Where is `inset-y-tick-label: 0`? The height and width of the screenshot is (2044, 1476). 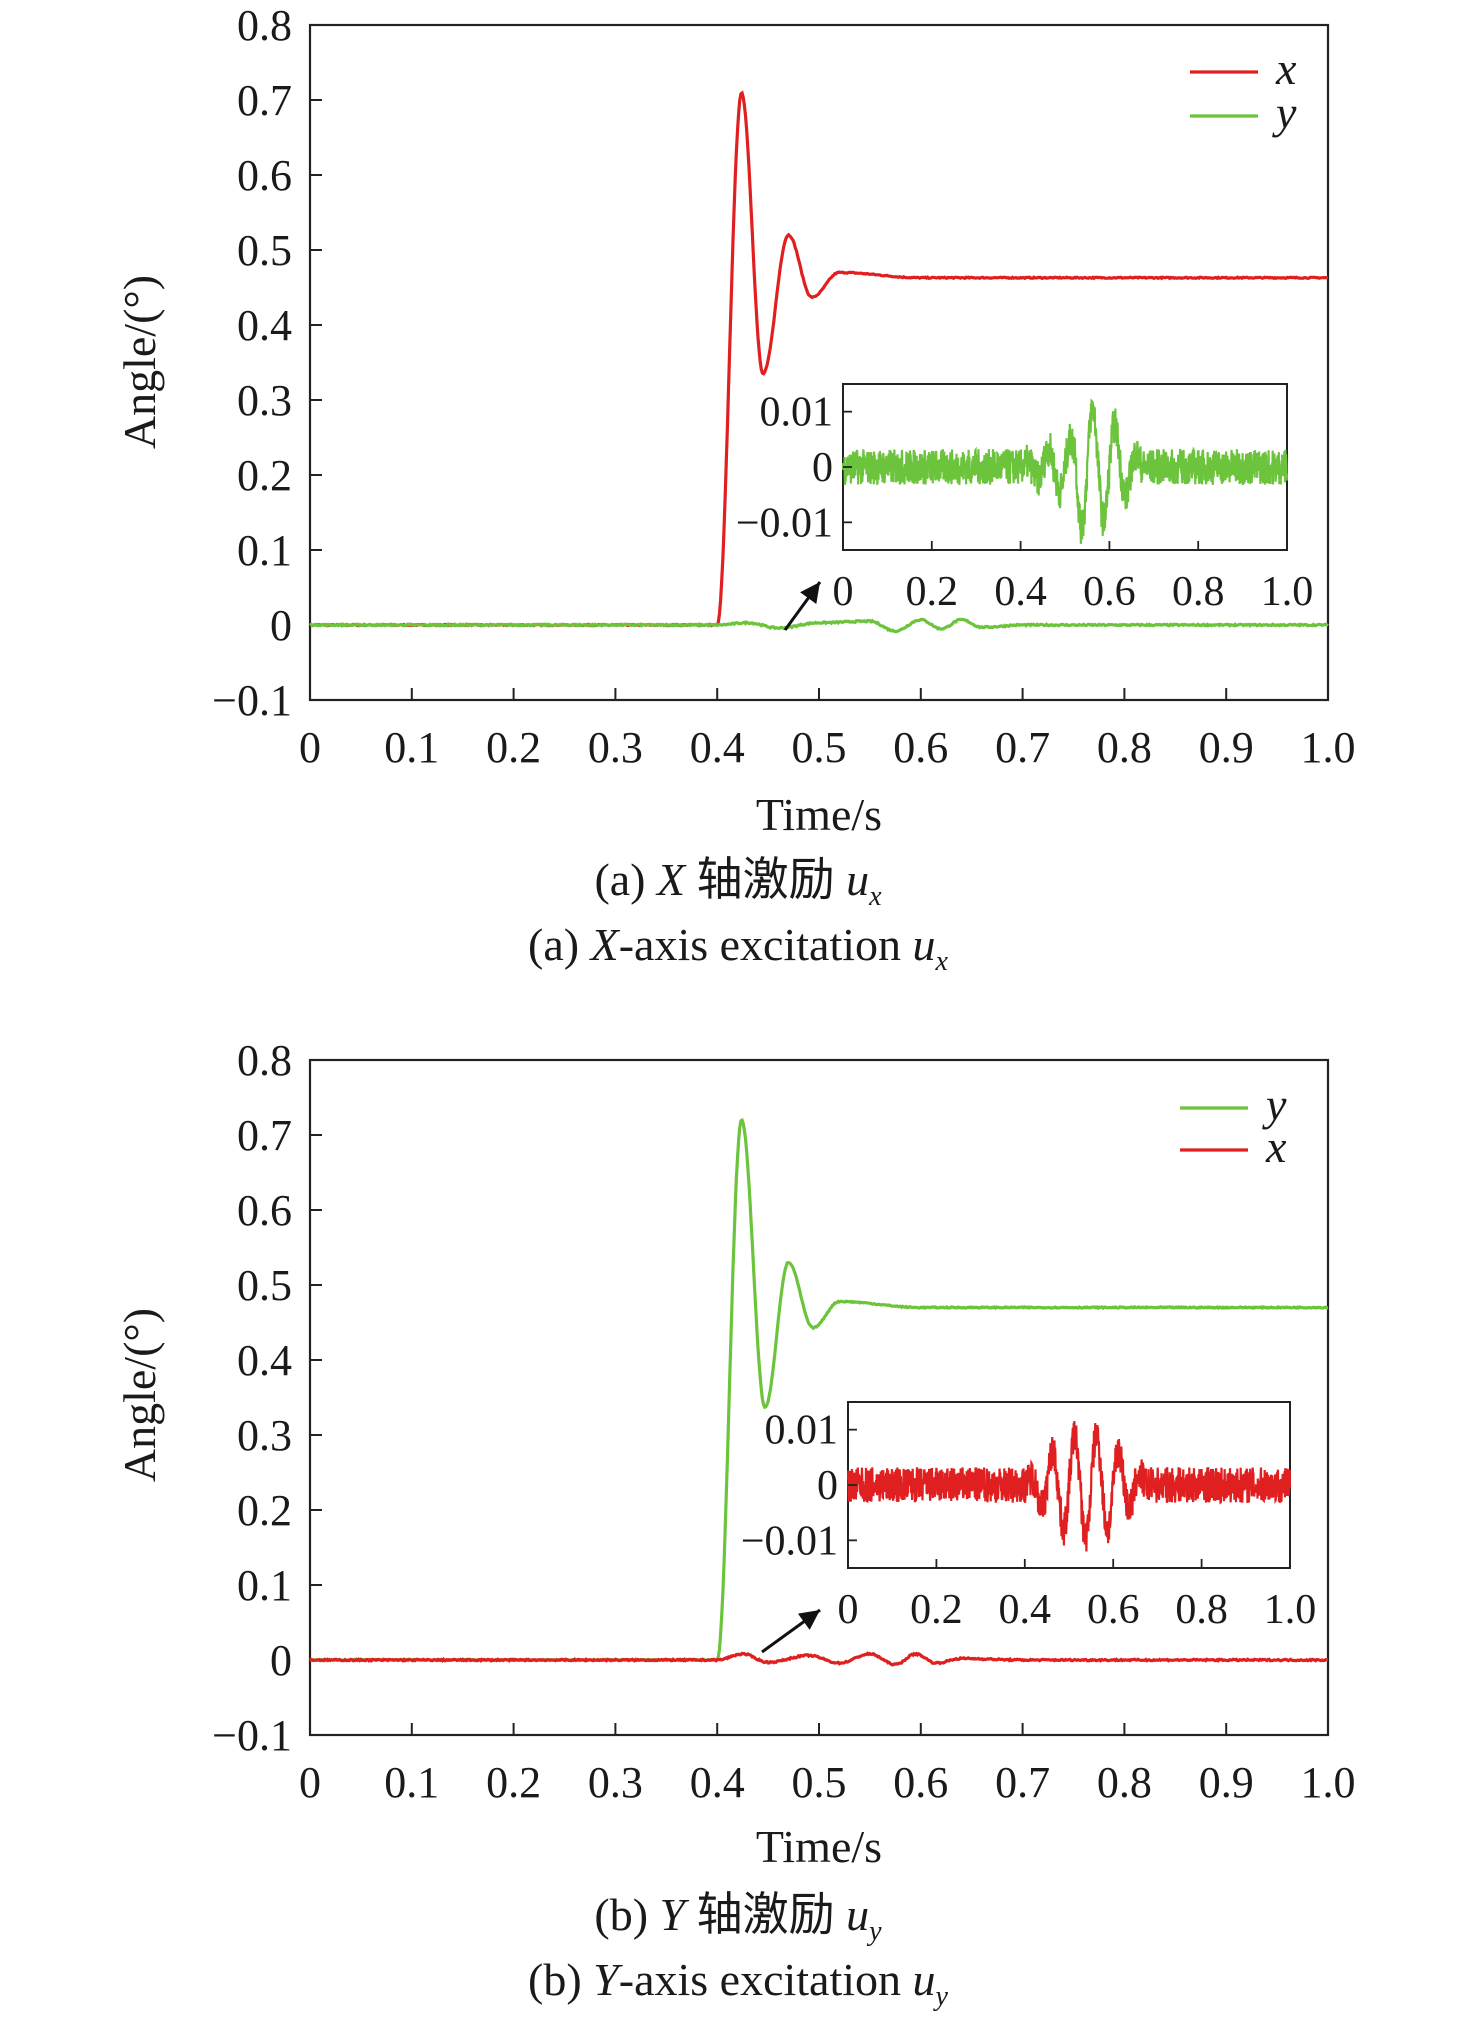
inset-y-tick-label: 0 is located at coordinates (822, 468).